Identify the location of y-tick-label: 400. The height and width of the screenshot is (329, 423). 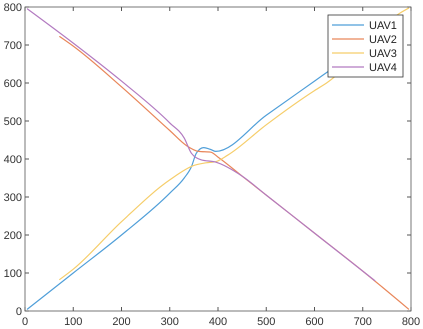
(13, 160).